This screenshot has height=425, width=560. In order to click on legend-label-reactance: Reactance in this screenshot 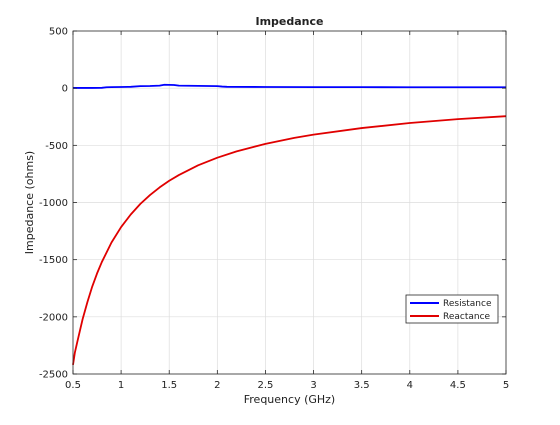, I will do `click(467, 317)`.